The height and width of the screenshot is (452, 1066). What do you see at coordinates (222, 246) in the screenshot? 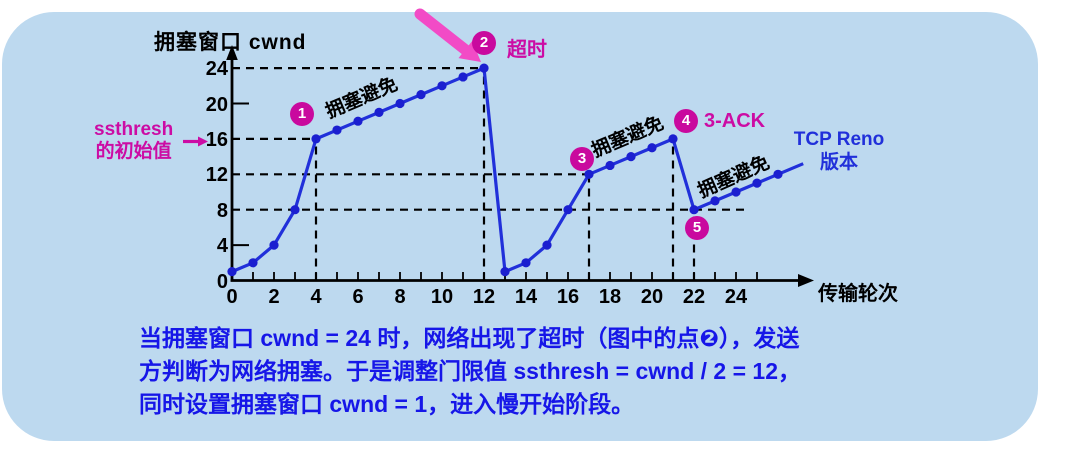
I see `y-tick-label: 4` at bounding box center [222, 246].